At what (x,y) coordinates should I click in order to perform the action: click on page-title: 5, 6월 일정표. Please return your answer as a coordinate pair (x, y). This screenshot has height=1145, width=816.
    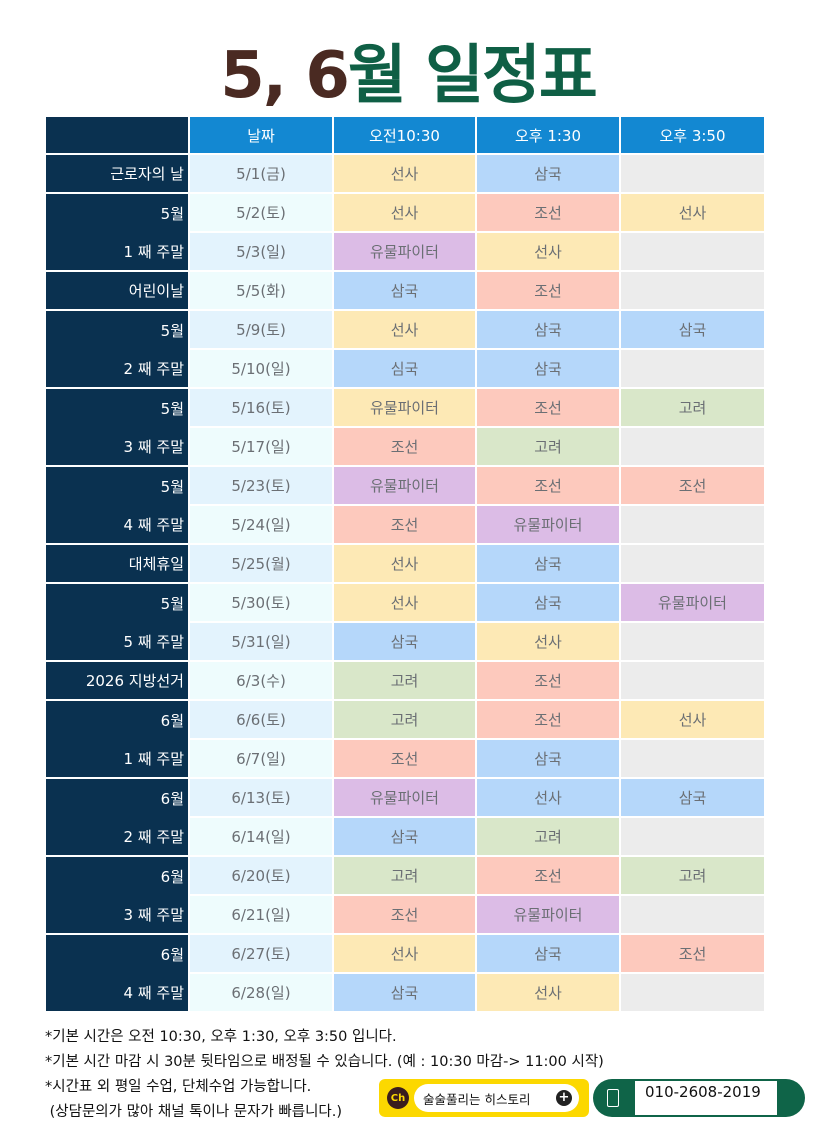
    Looking at the image, I should click on (408, 76).